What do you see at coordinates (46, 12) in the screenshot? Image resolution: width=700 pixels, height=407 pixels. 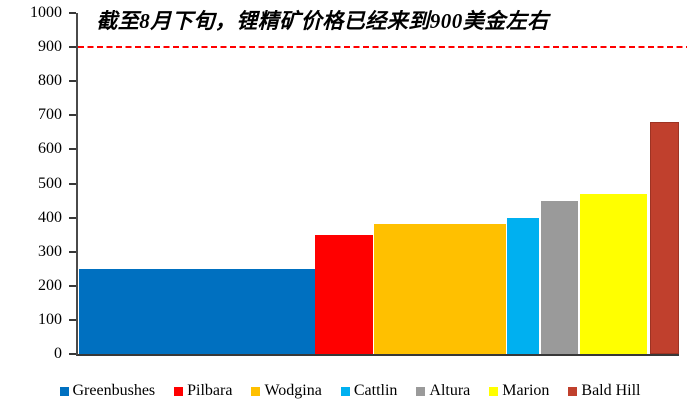 I see `y-axis-label: 1000` at bounding box center [46, 12].